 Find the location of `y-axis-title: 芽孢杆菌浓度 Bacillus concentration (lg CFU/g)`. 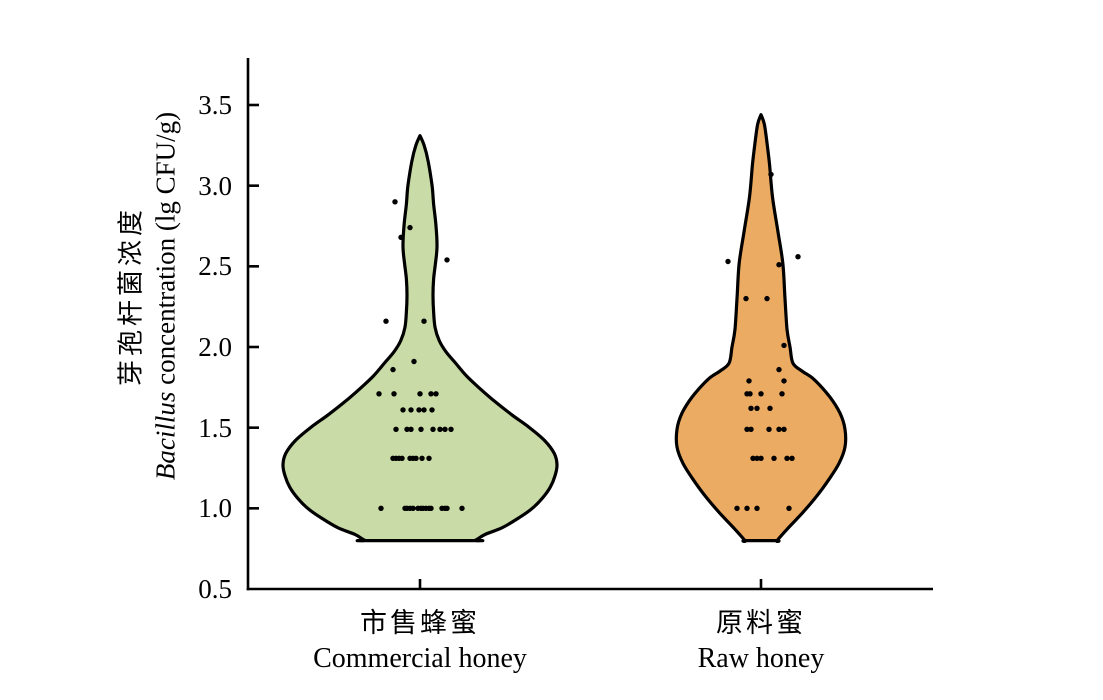

y-axis-title: 芽孢杆菌浓度 Bacillus concentration (lg CFU/g) is located at coordinates (146, 296).